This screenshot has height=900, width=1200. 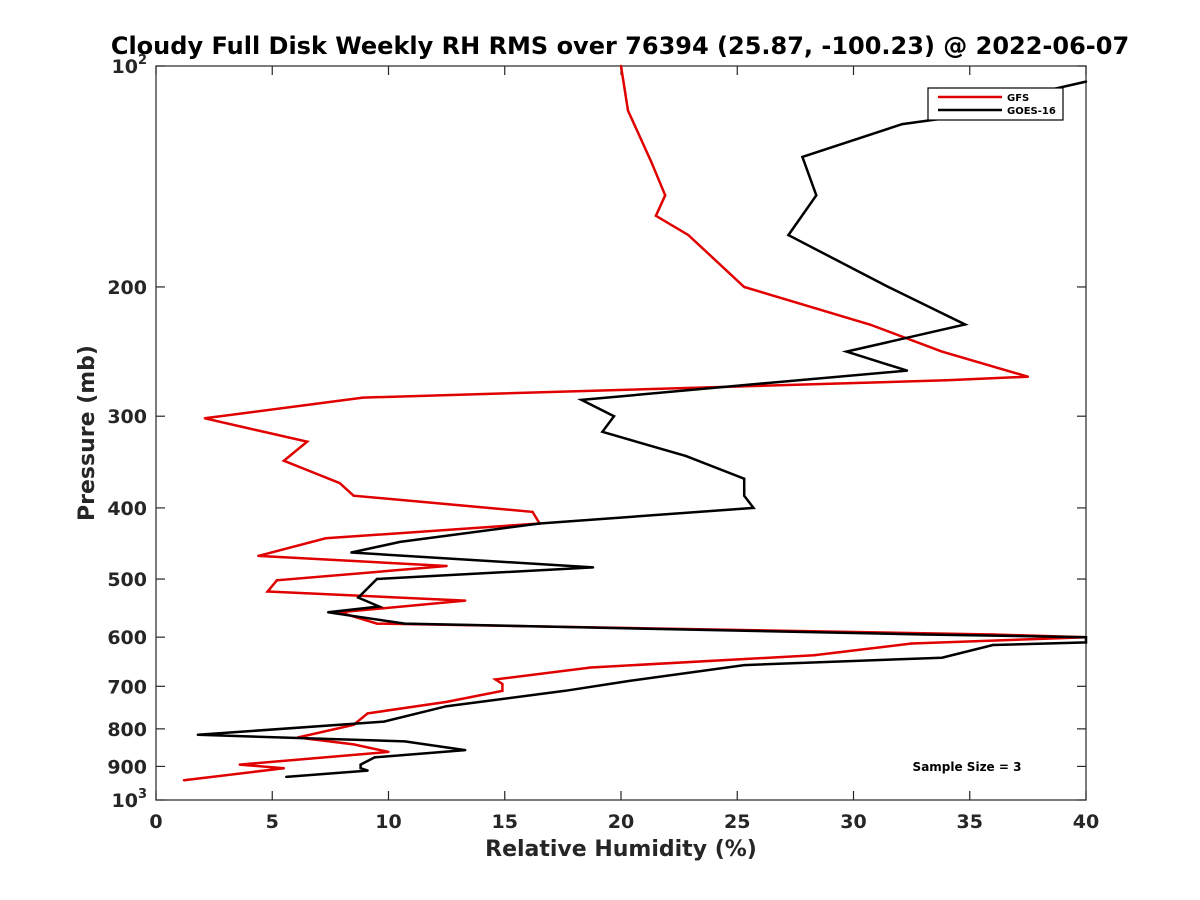 I want to click on y-tick-label: 400, so click(x=127, y=509).